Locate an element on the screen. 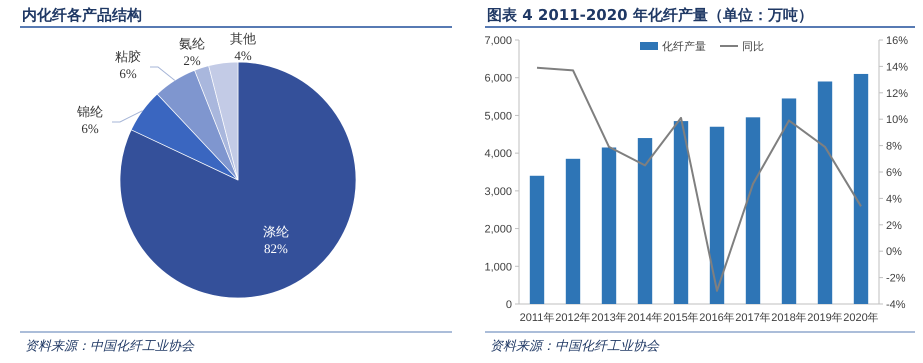 This screenshot has width=923, height=363. chart-title: 内化纤各产品结构 is located at coordinates (82, 15).